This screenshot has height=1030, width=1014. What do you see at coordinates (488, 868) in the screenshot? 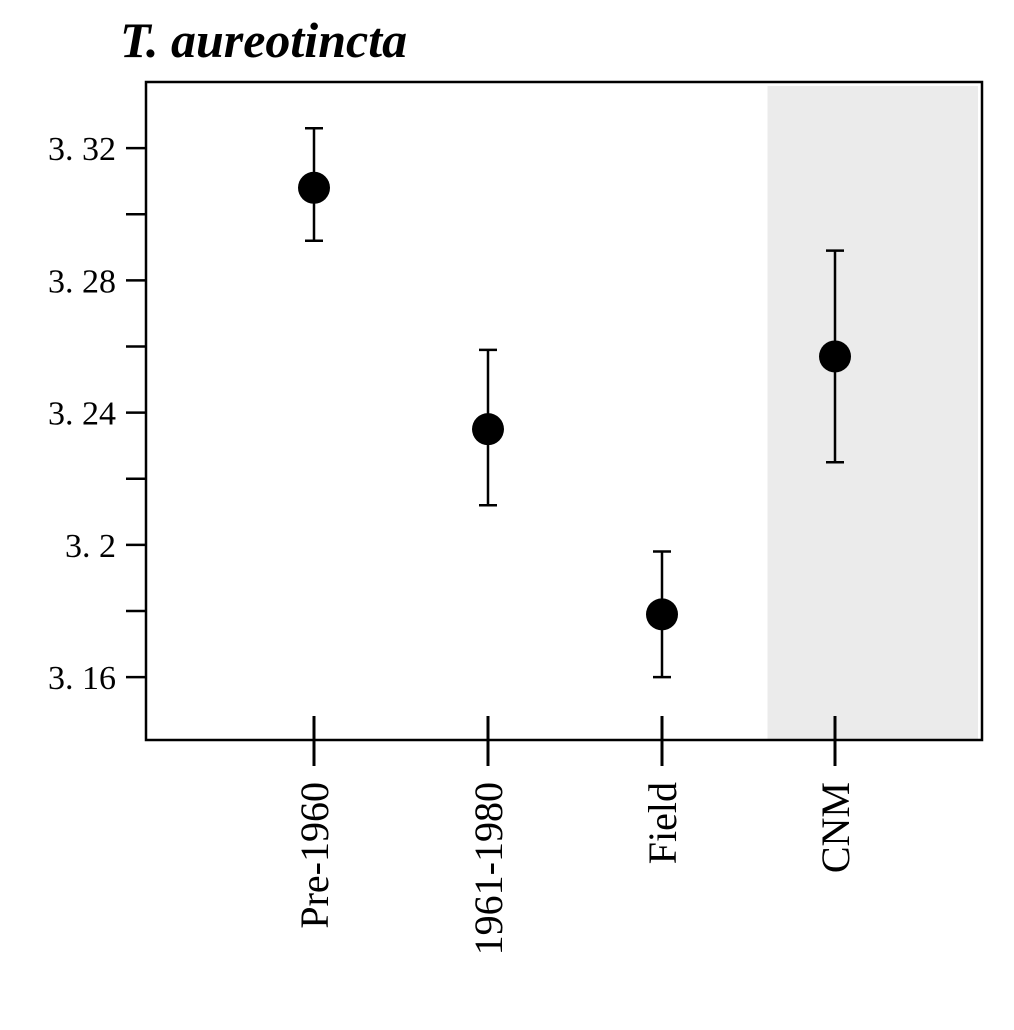
I see `x-tick-label: 1961-1980` at bounding box center [488, 868].